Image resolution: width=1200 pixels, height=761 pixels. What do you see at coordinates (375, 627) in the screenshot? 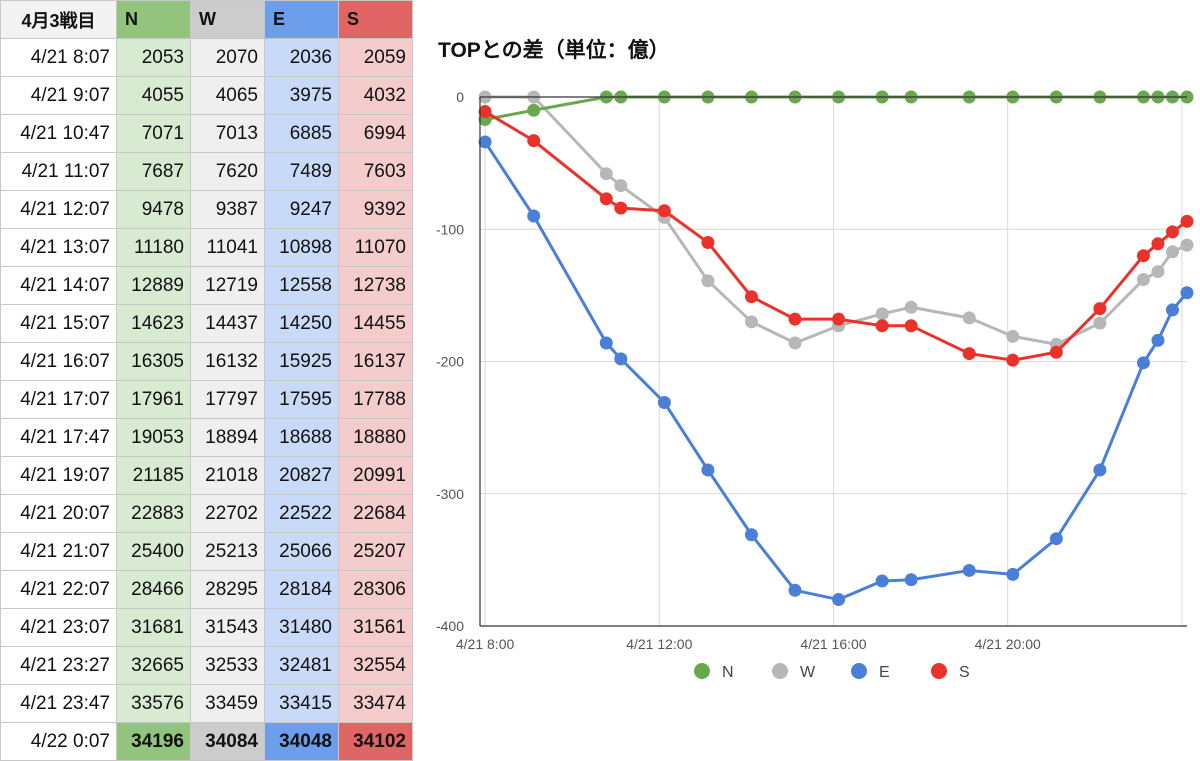
I see `value-cell-s: 31561` at bounding box center [375, 627].